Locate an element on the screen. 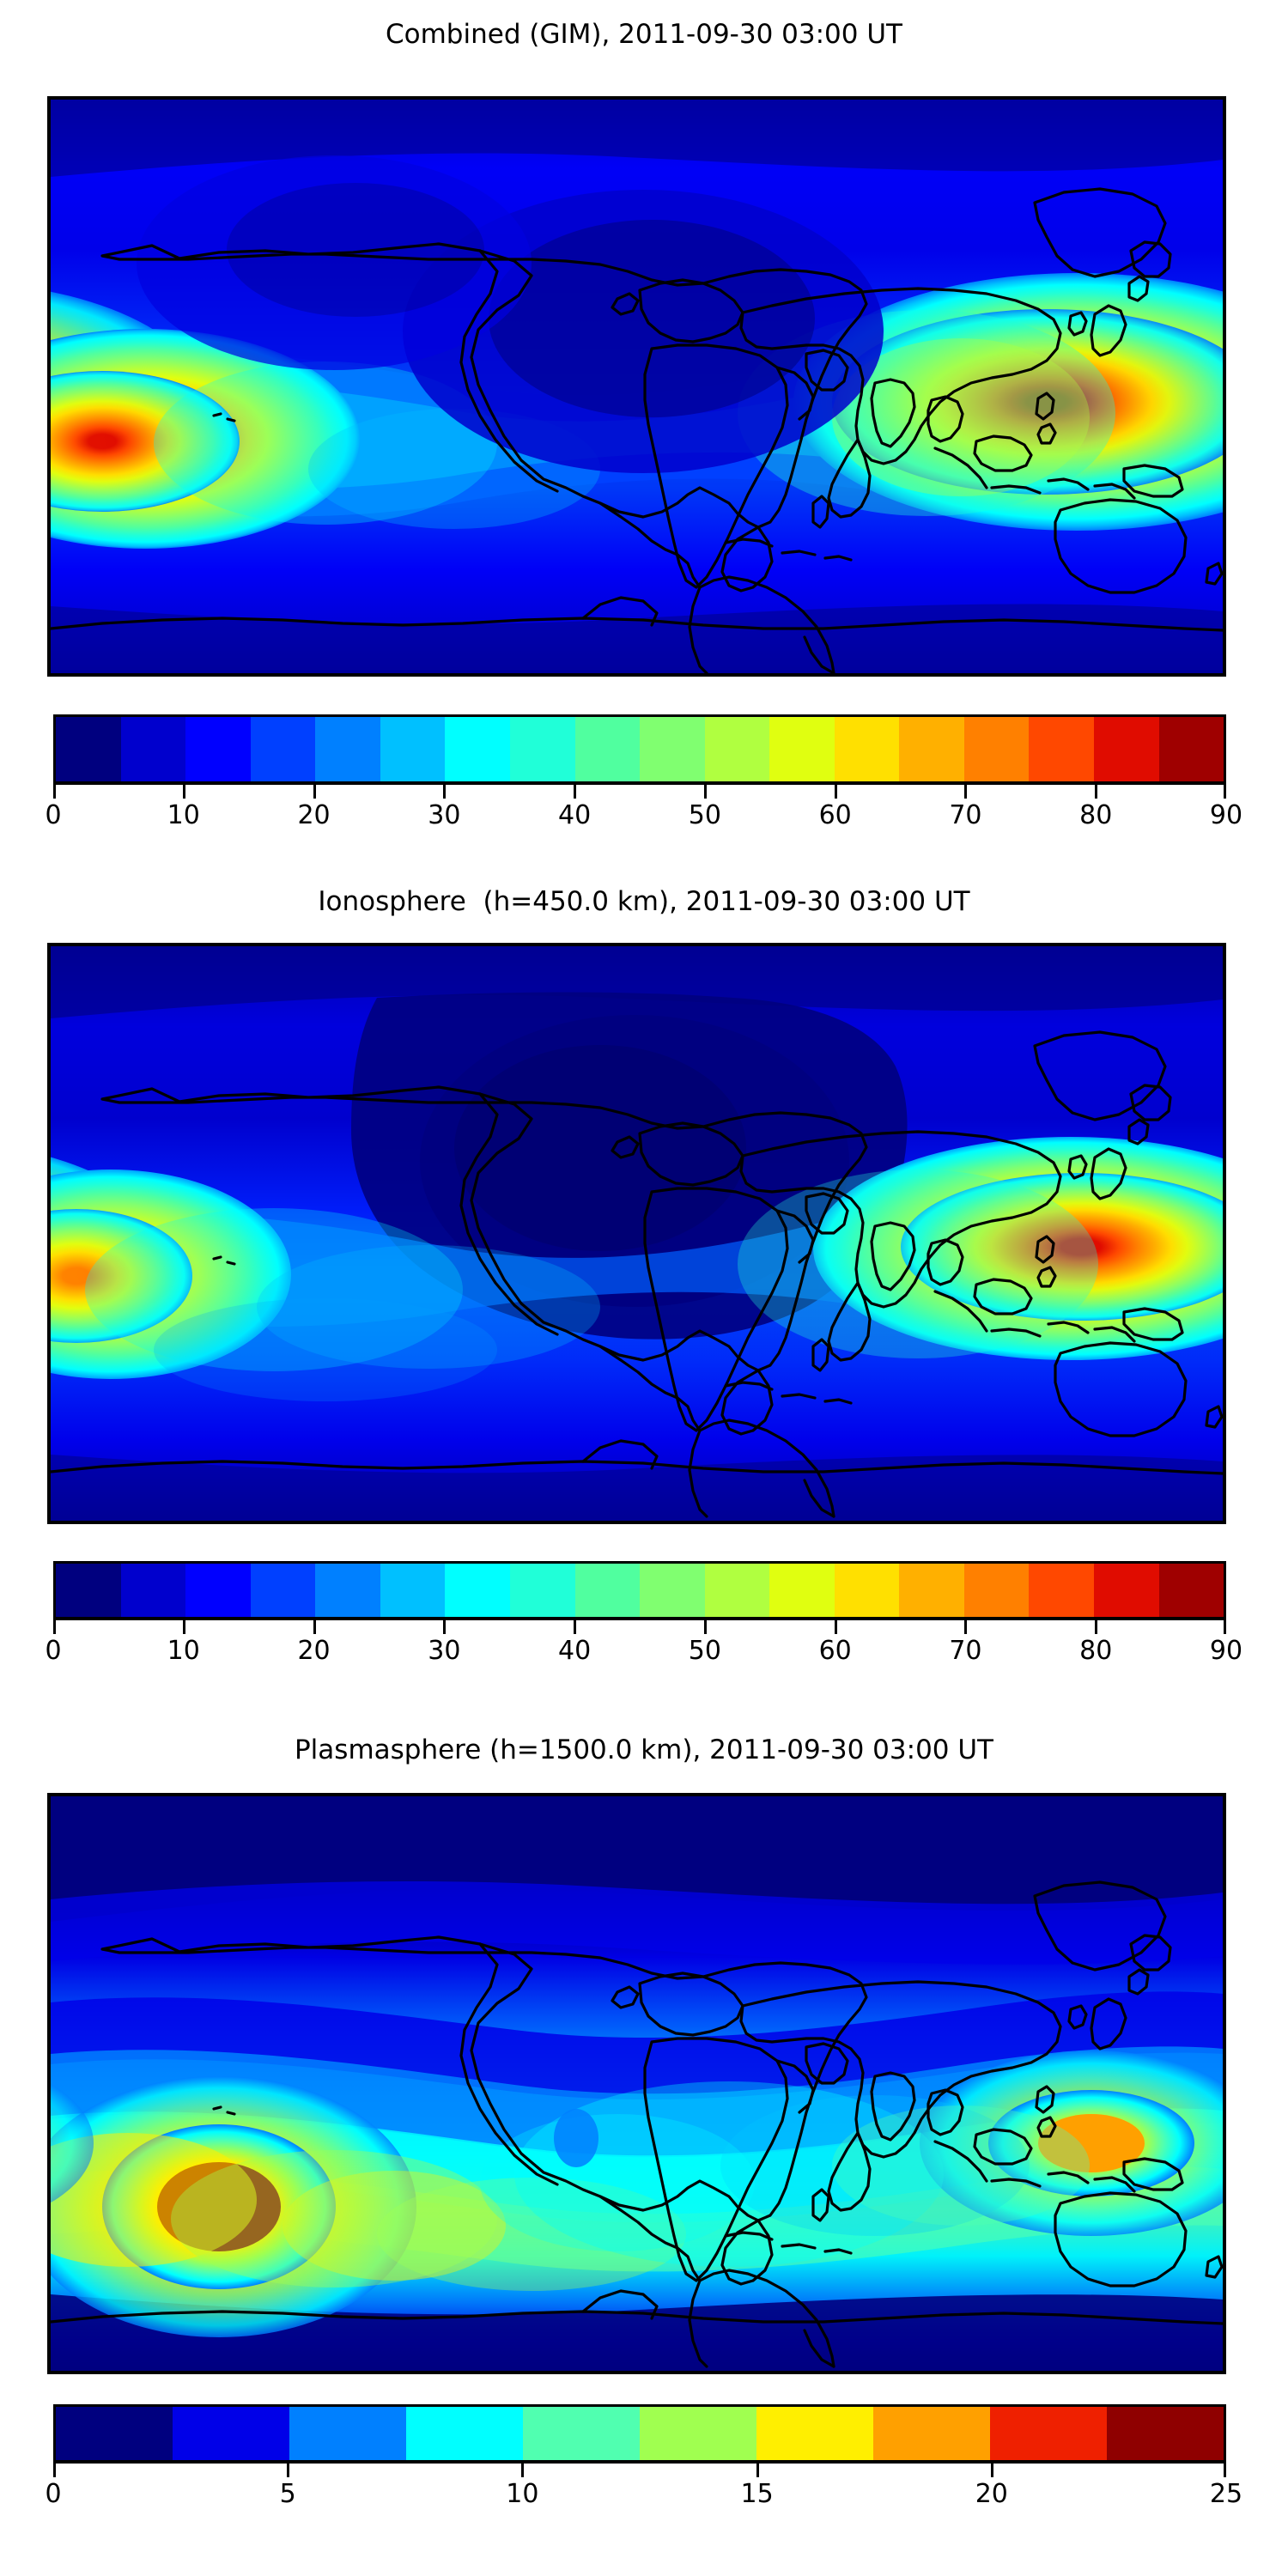  colorbar-ticks-plasmasphere: 0 5 10 15 20 25 is located at coordinates (643, 2494).